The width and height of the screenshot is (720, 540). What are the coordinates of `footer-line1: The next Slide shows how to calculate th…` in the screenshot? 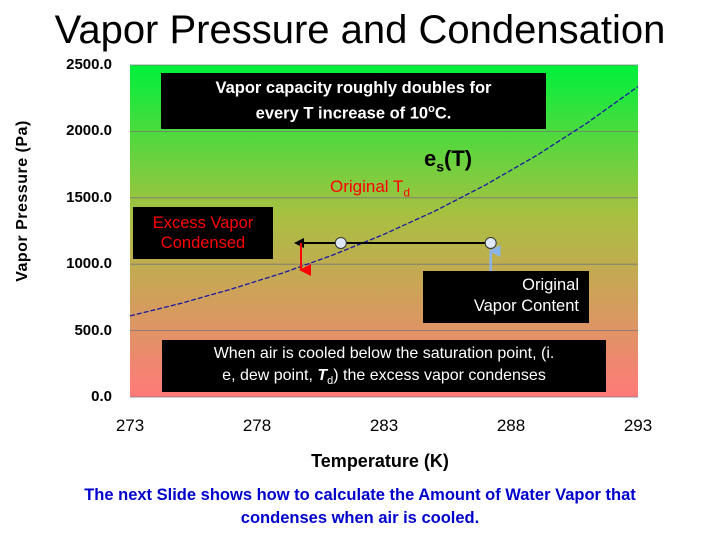 It's located at (360, 495).